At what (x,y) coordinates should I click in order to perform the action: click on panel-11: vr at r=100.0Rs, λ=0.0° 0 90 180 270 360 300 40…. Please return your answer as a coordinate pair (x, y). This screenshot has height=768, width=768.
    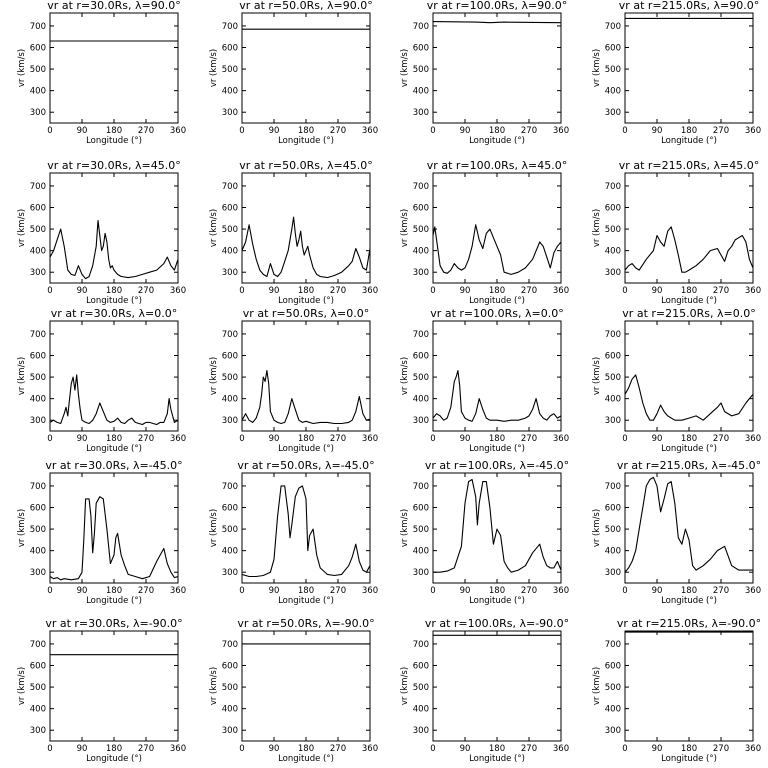
    Looking at the image, I should click on (484, 380).